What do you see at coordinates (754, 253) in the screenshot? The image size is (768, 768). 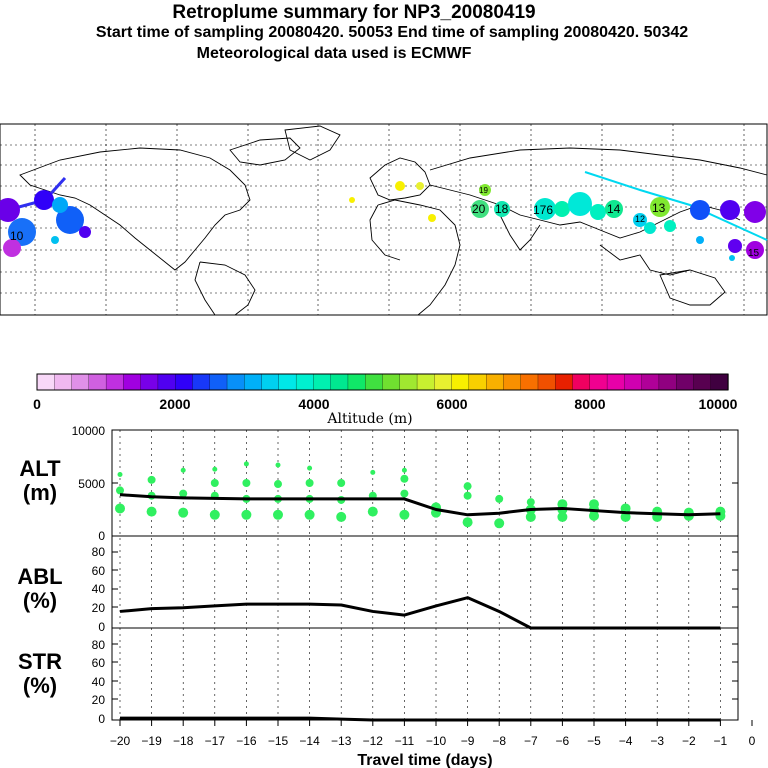 I see `map-label: 15` at bounding box center [754, 253].